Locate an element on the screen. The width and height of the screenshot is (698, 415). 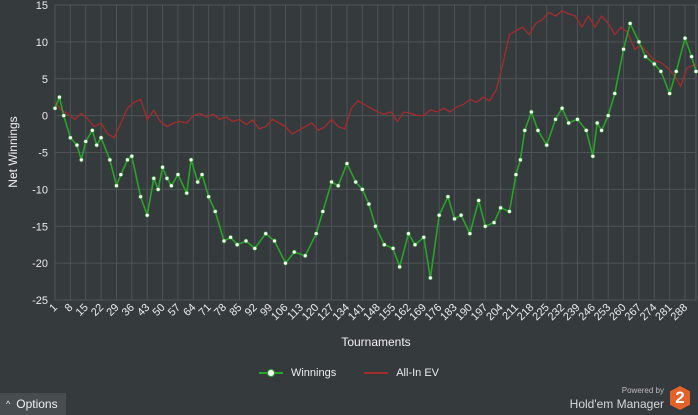
legend-item-winnings: Winnings is located at coordinates (297, 373).